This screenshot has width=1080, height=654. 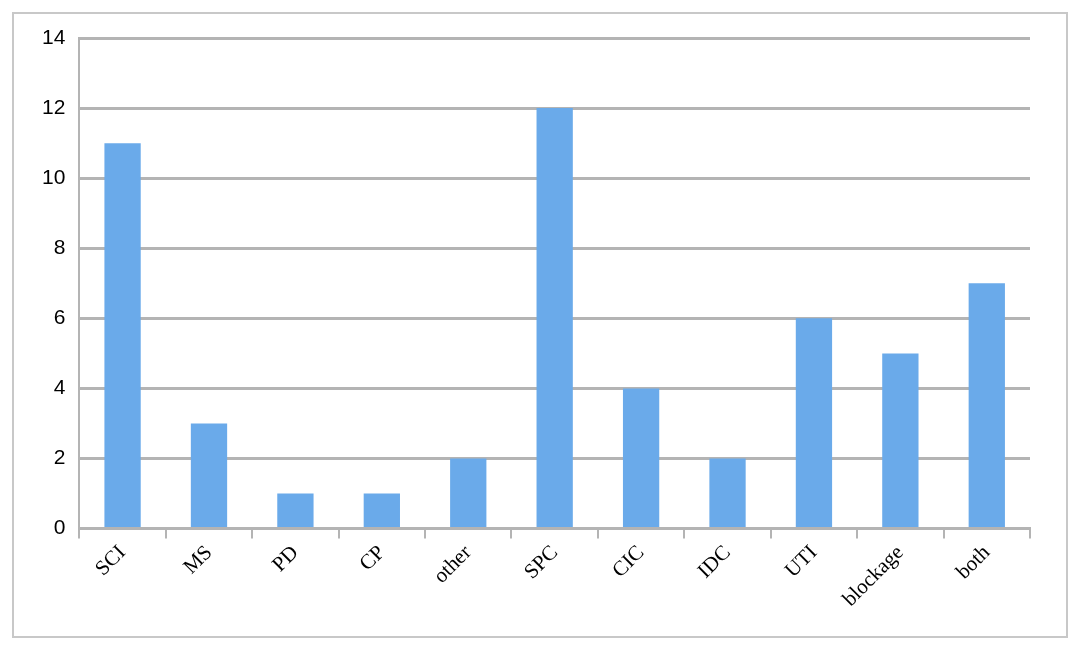 I want to click on y-tick-label: 4, so click(x=59, y=387).